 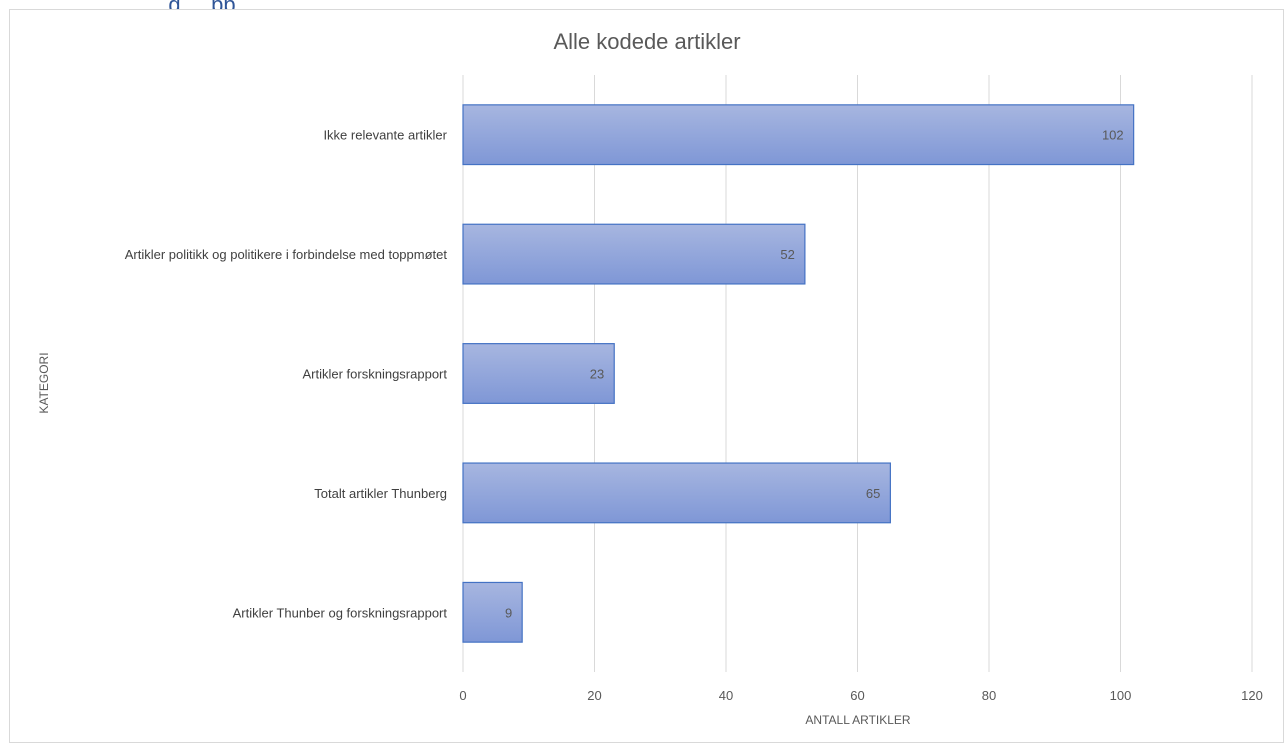 I want to click on x-tick-label: 120, so click(x=1252, y=695).